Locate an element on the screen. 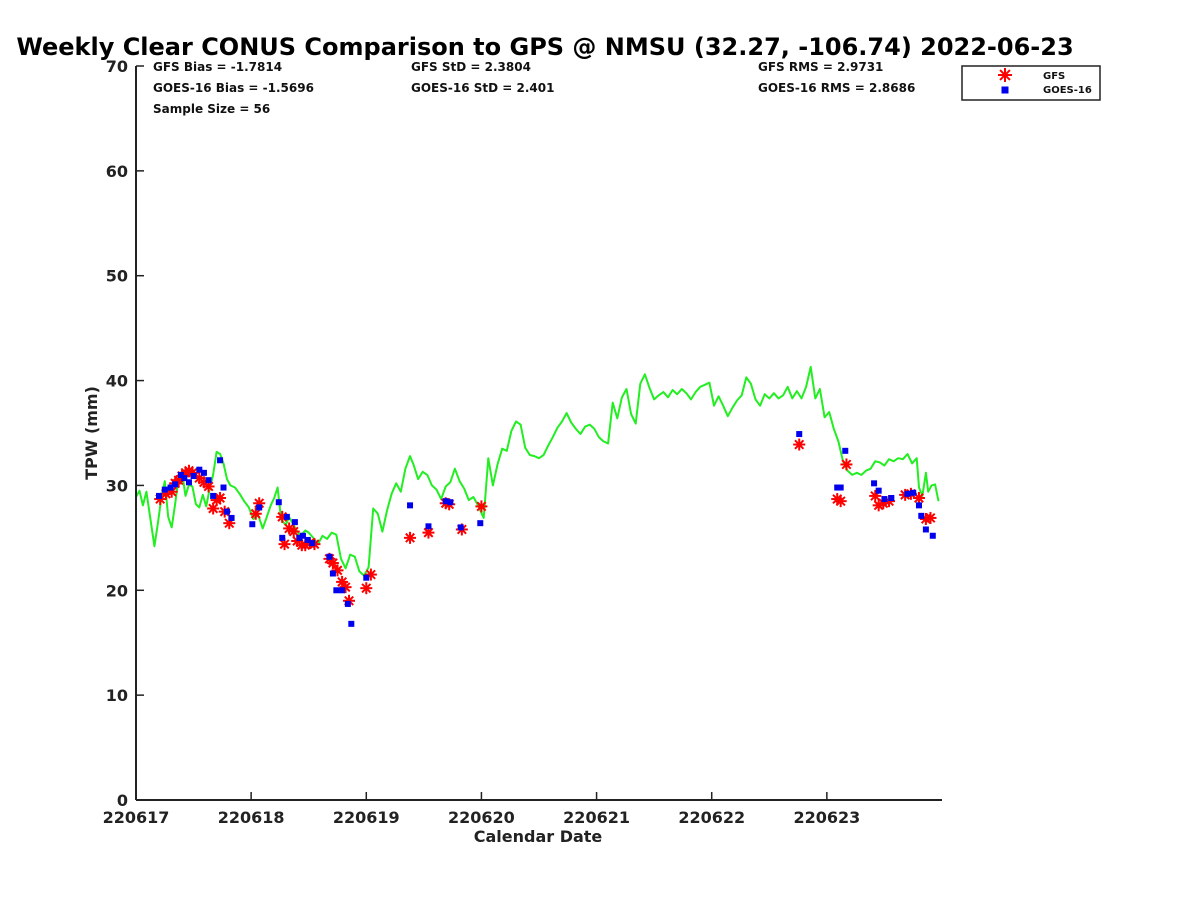  x-tick-label: 220623 is located at coordinates (826, 817).